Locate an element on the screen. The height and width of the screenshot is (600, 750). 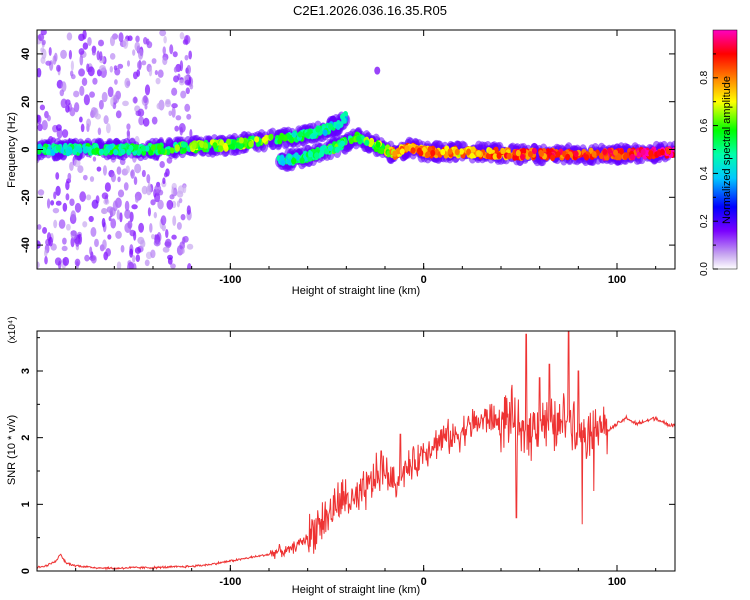
y-tick-label: 40 is located at coordinates (26, 54).